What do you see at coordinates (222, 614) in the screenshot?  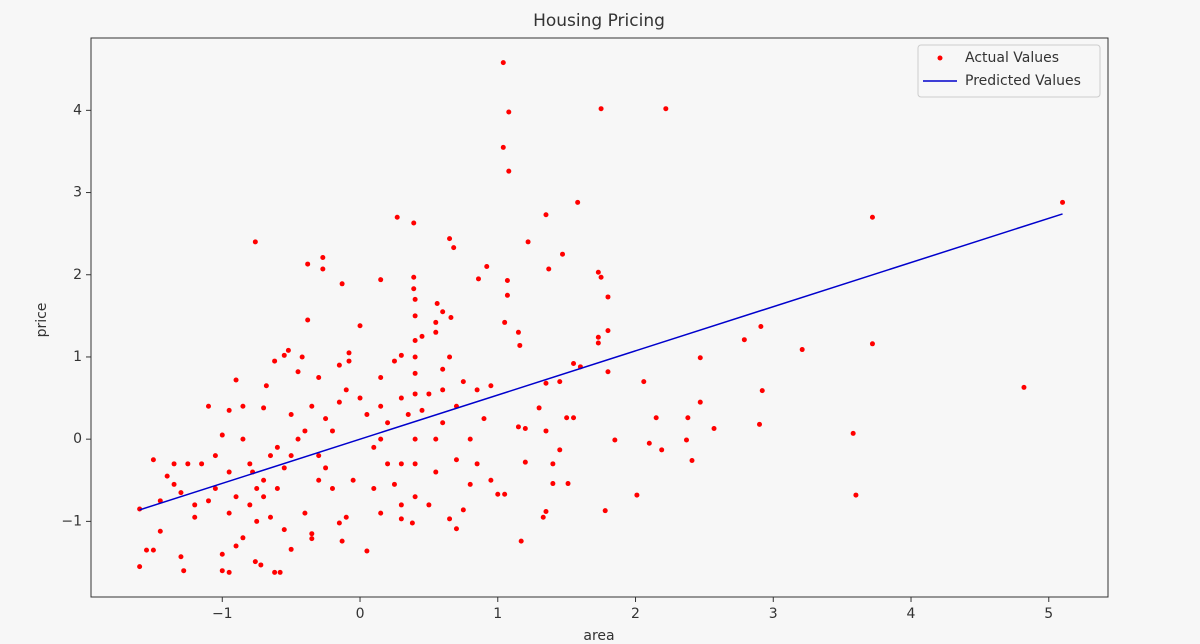 I see `x-tick-label: −1` at bounding box center [222, 614].